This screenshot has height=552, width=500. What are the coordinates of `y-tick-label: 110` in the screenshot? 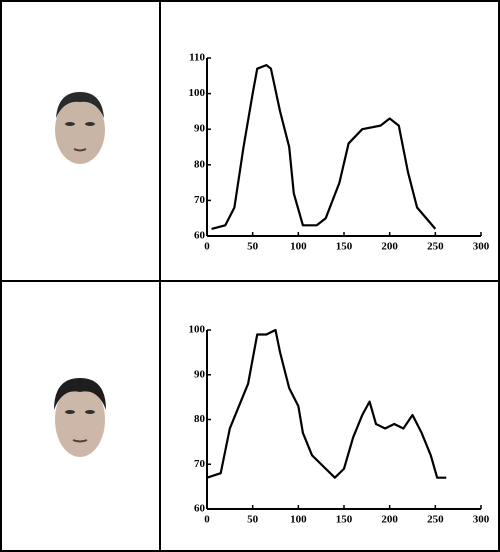 It's located at (197, 58).